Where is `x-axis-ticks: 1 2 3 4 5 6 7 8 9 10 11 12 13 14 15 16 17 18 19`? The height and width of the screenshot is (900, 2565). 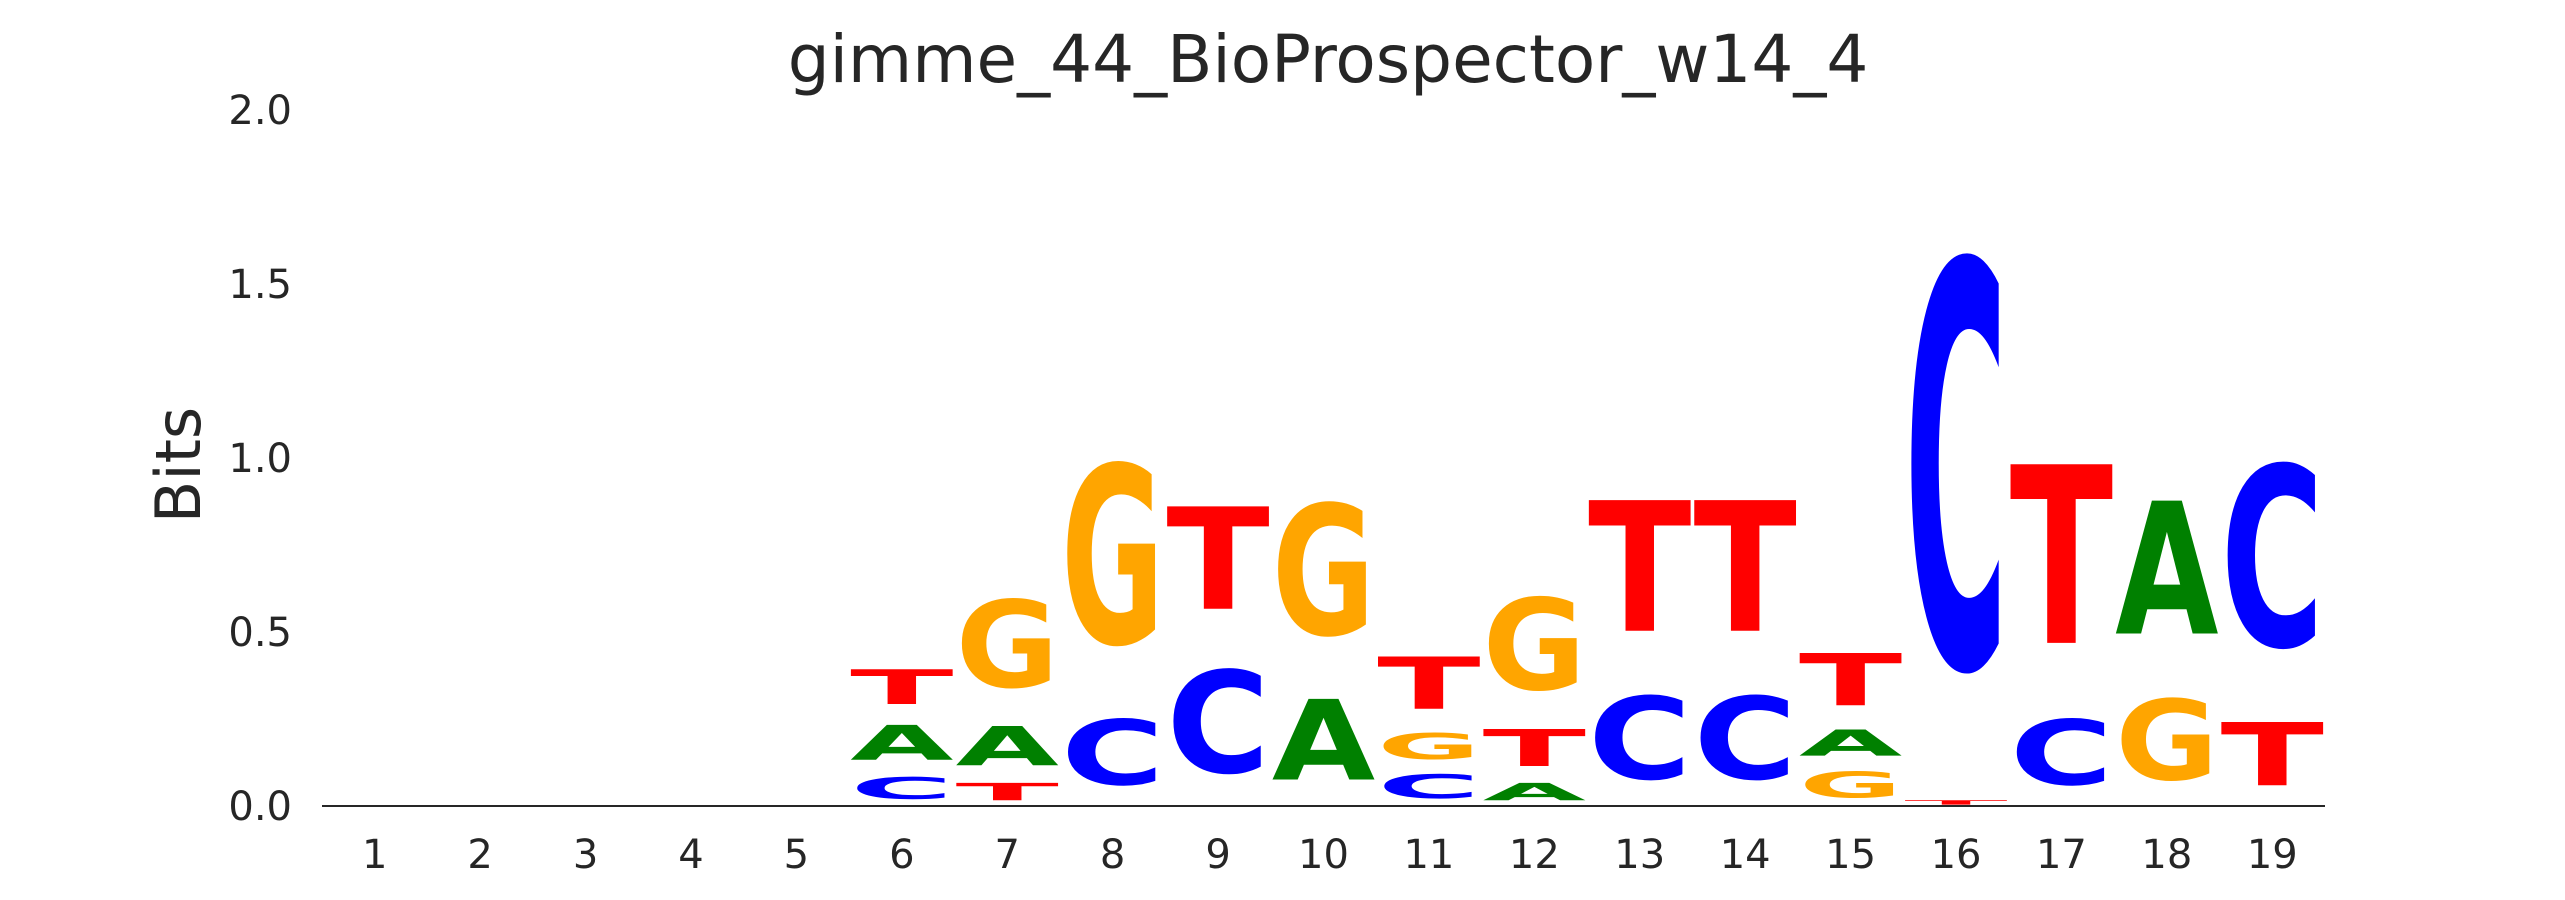
x-axis-ticks: 1 2 3 4 5 6 7 8 9 10 11 12 13 14 15 16 17 18 19 is located at coordinates (1330, 855).